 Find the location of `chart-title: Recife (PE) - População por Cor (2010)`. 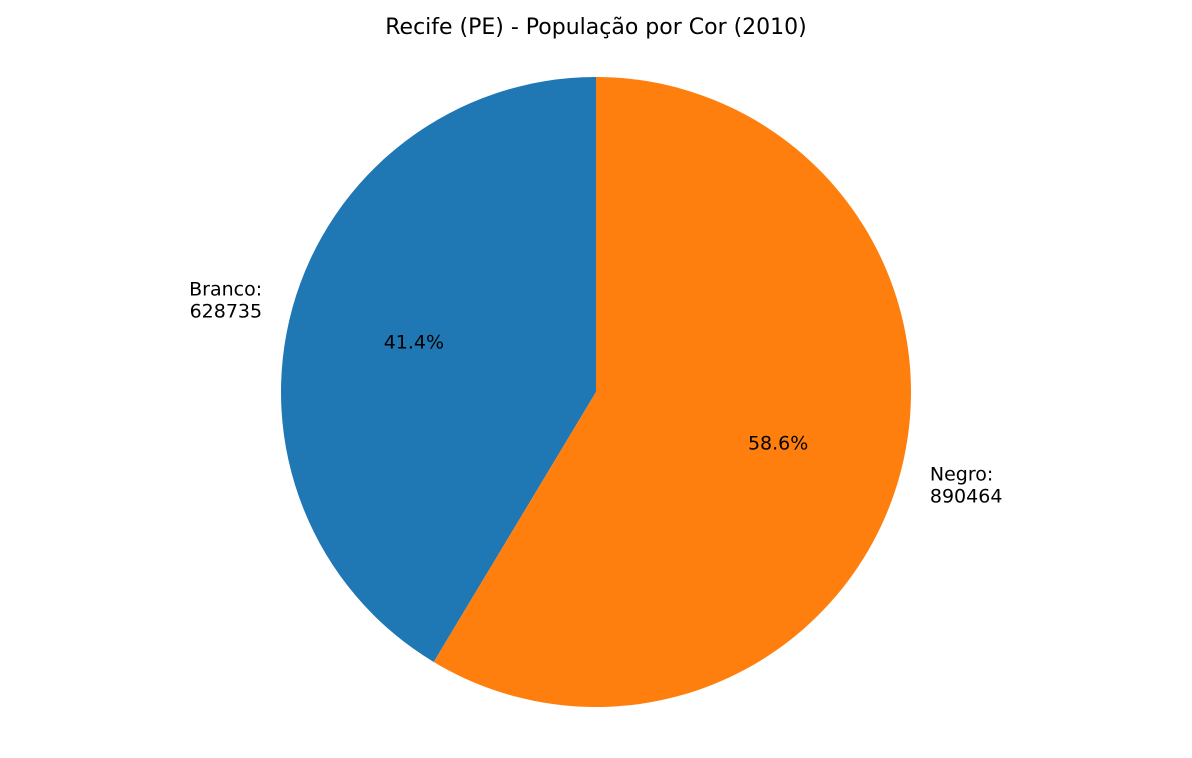

chart-title: Recife (PE) - População por Cor (2010) is located at coordinates (596, 27).